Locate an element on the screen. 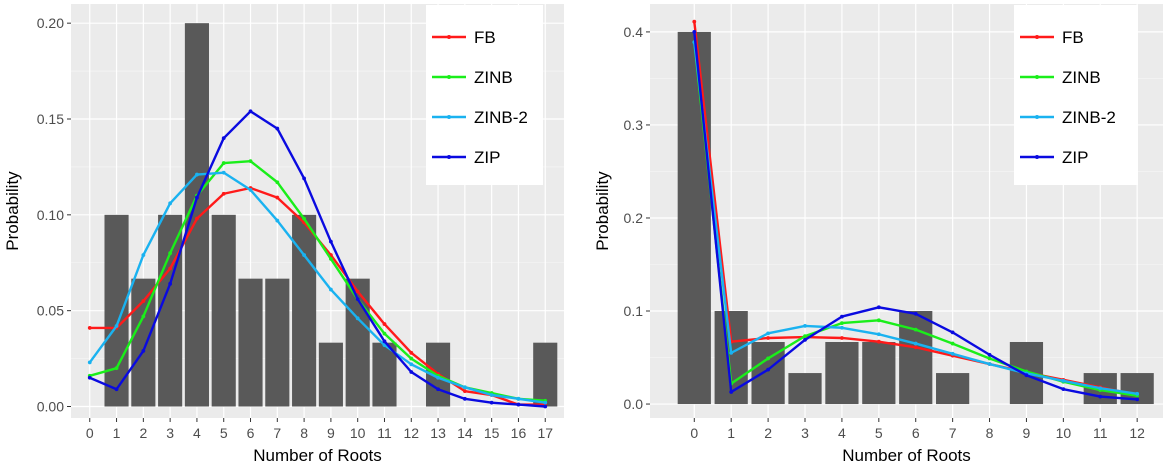 The width and height of the screenshot is (1169, 468). legend-key-point-zip is located at coordinates (449, 157).